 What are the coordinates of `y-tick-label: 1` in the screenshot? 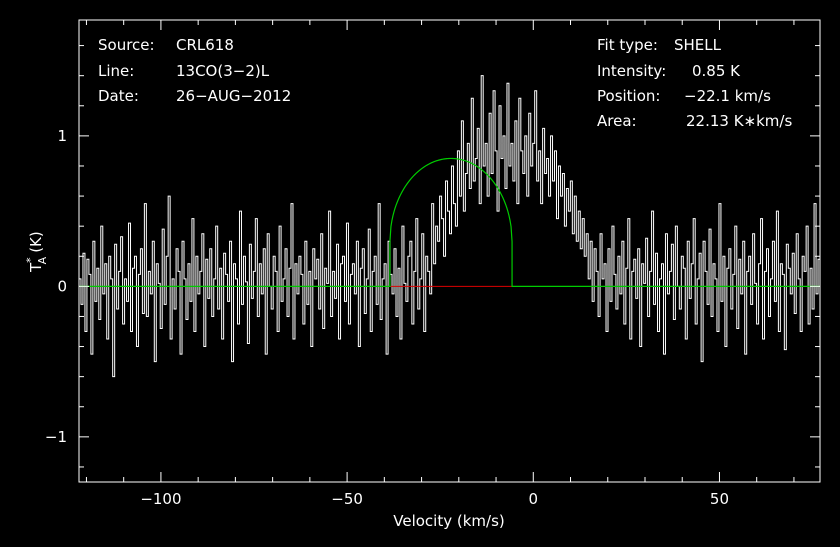 It's located at (62, 136).